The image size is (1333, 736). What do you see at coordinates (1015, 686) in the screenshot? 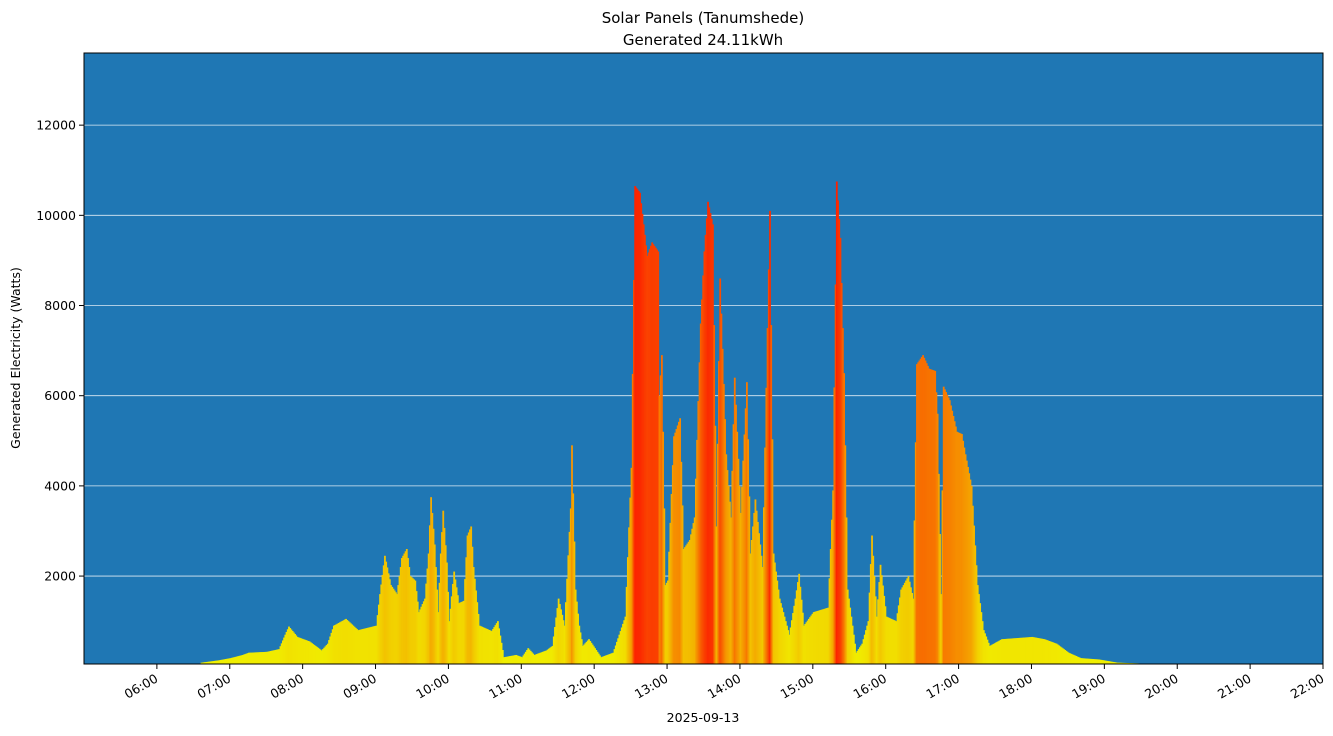
I see `x-tick-label: 18:00` at bounding box center [1015, 686].